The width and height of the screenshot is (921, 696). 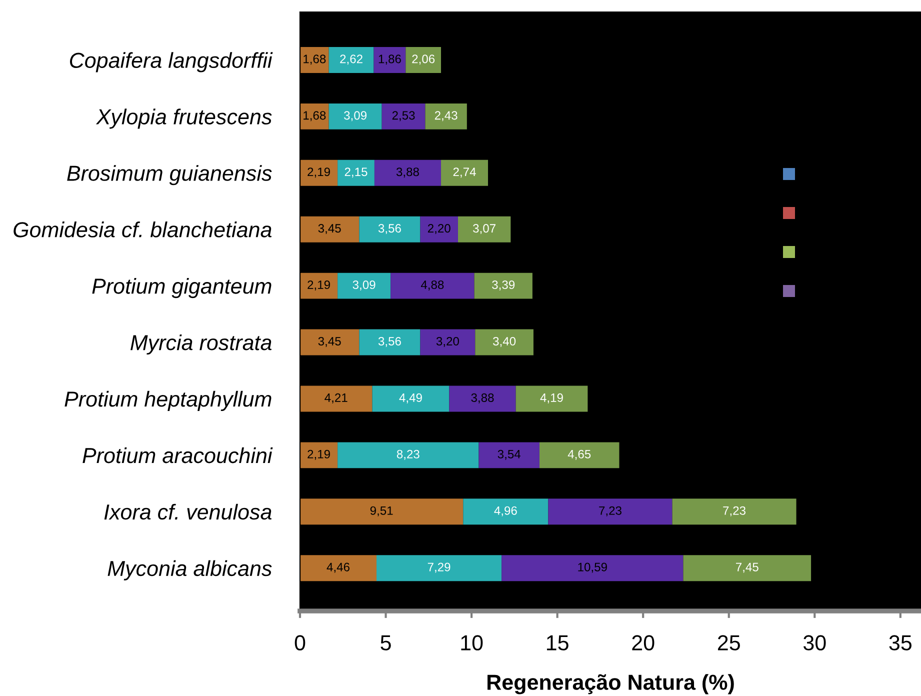 What do you see at coordinates (643, 642) in the screenshot?
I see `x-tick-label: 20` at bounding box center [643, 642].